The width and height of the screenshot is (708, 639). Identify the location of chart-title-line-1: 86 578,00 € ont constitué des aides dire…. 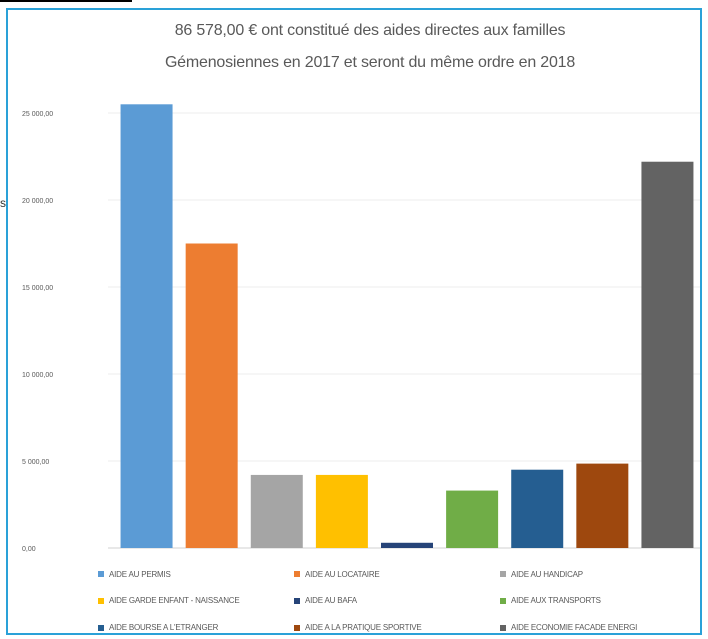
(370, 30).